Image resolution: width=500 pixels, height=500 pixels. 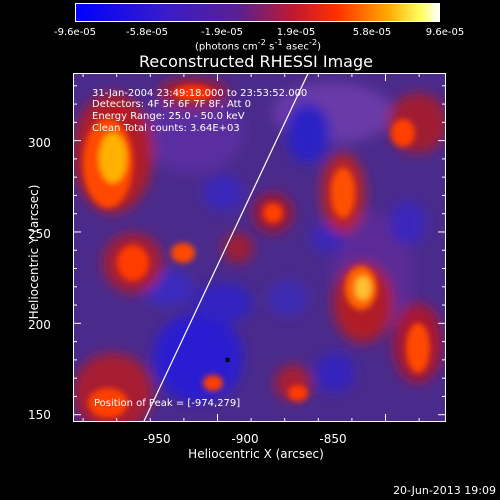 I want to click on y-tick-200: 200, so click(x=39, y=325).